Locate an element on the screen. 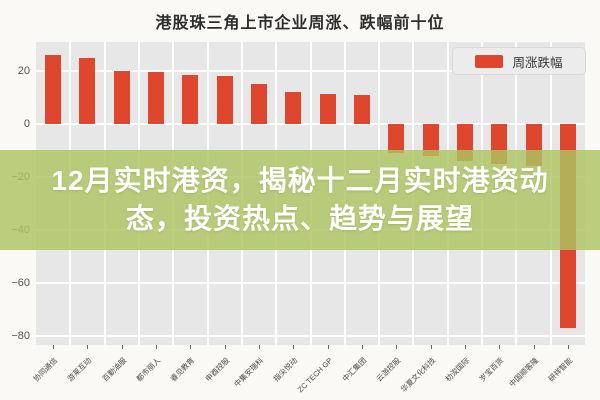 Image resolution: width=600 pixels, height=400 pixels. bar-中汇集团 is located at coordinates (361, 109).